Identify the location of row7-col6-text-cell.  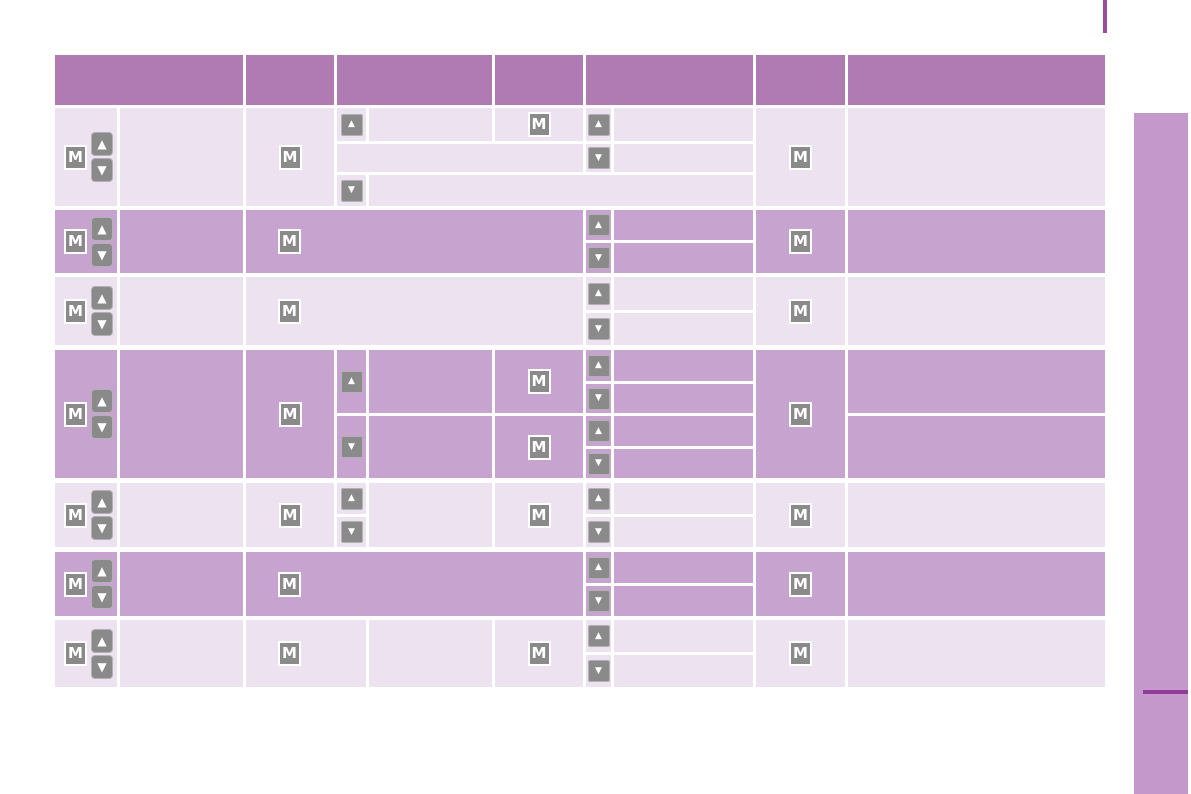
(683, 636).